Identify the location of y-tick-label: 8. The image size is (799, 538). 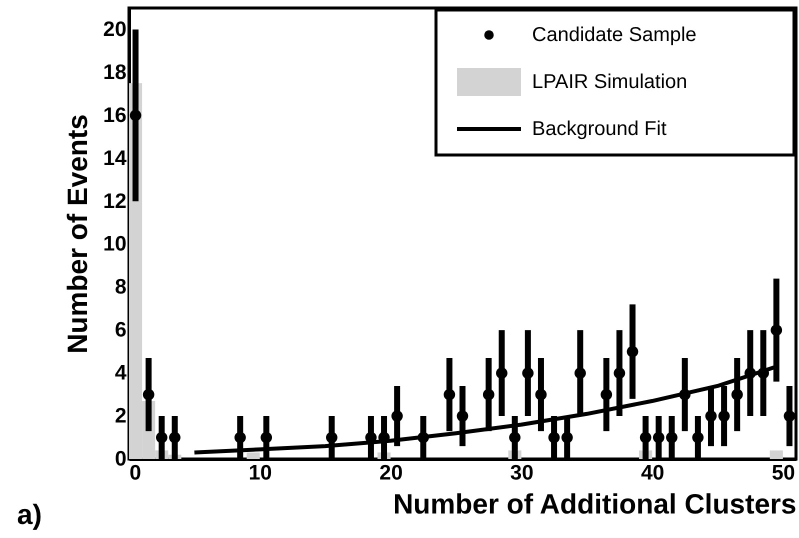
(120, 287).